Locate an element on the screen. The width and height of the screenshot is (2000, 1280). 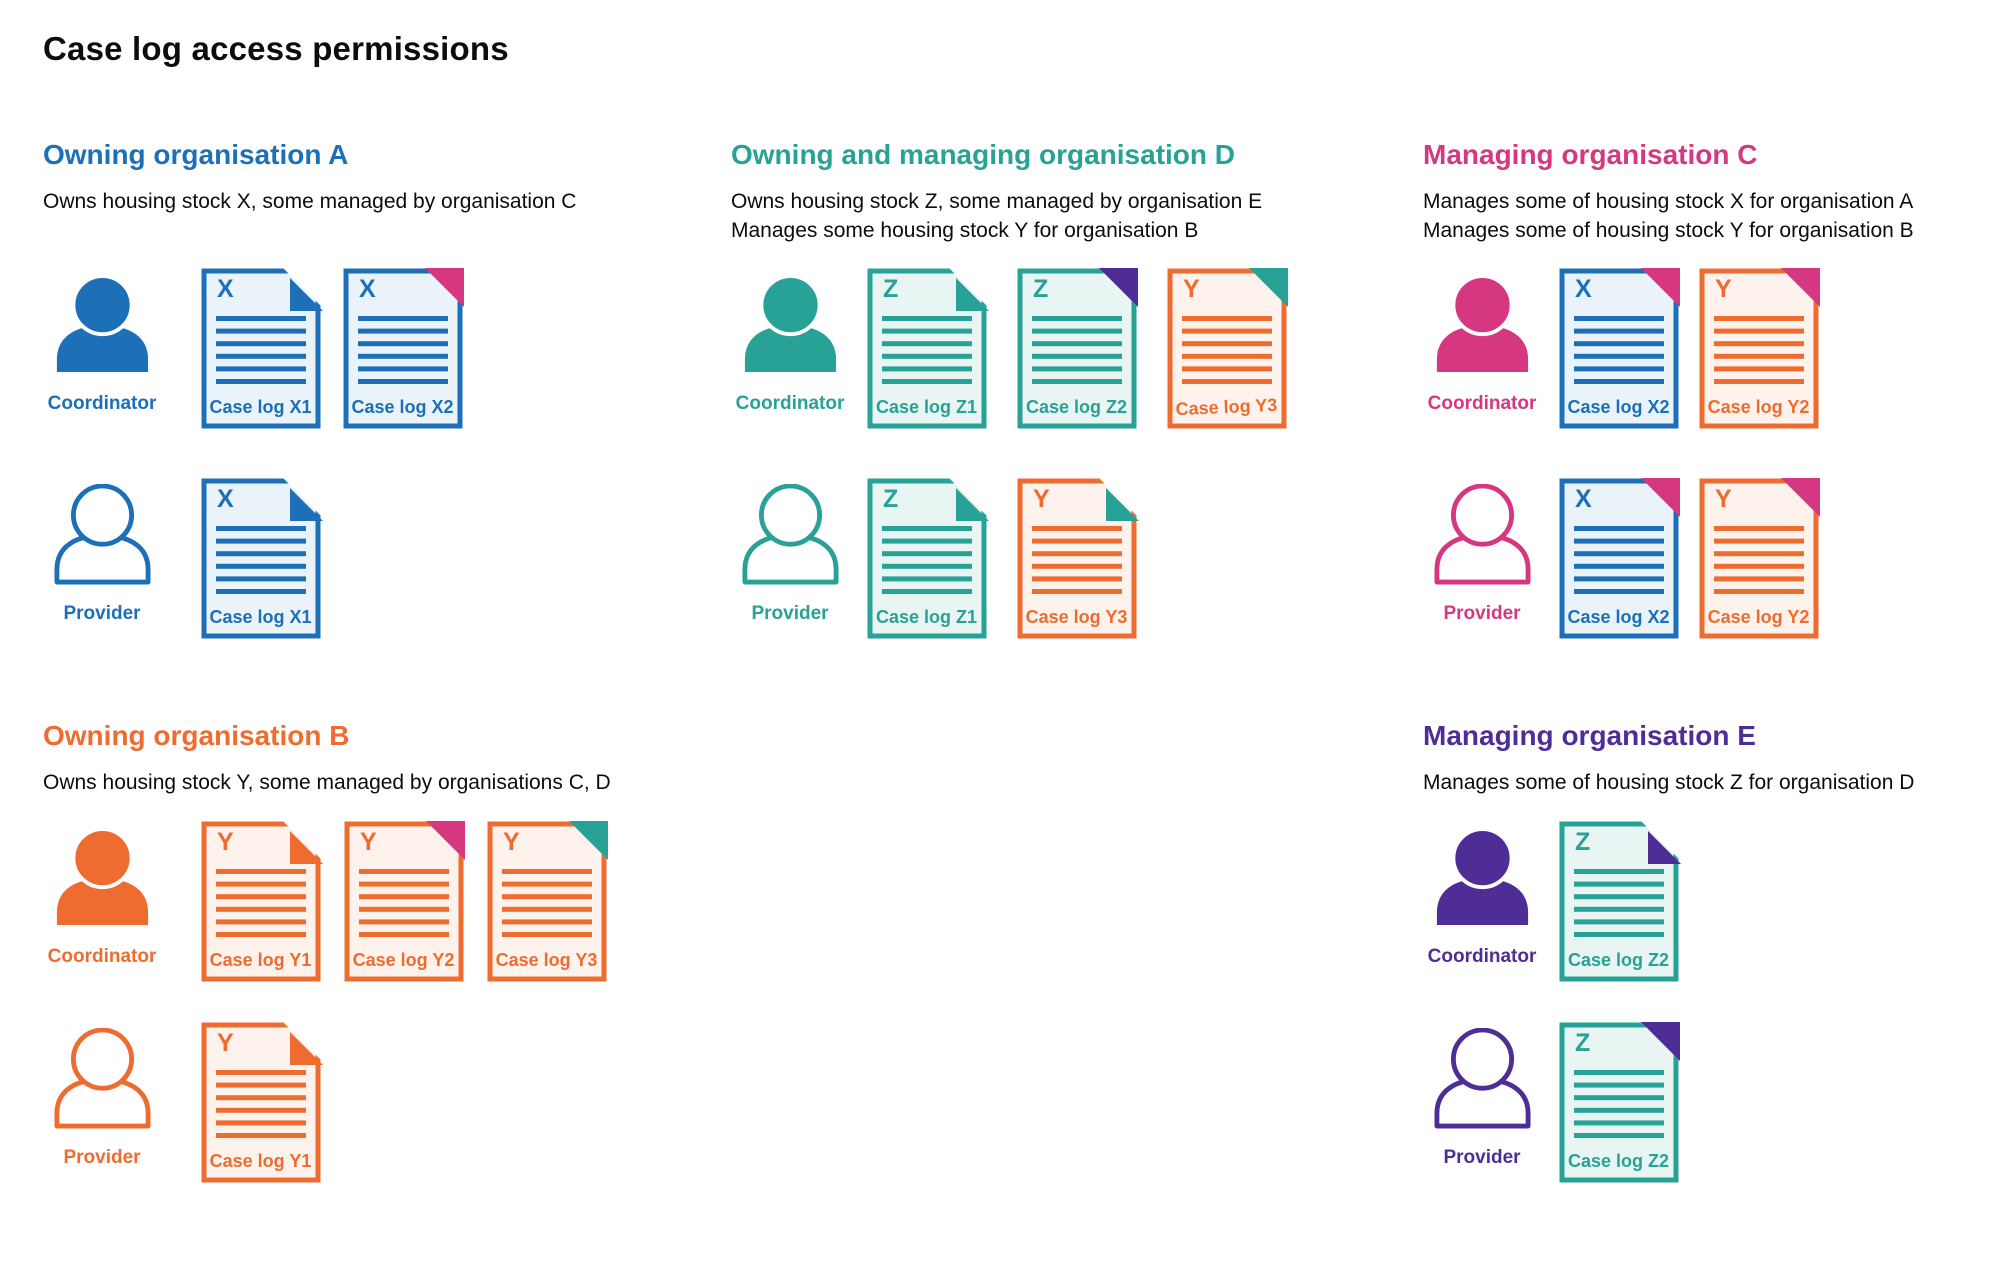
case-log-doc: Z Case log Z2 is located at coordinates (1620, 1102).